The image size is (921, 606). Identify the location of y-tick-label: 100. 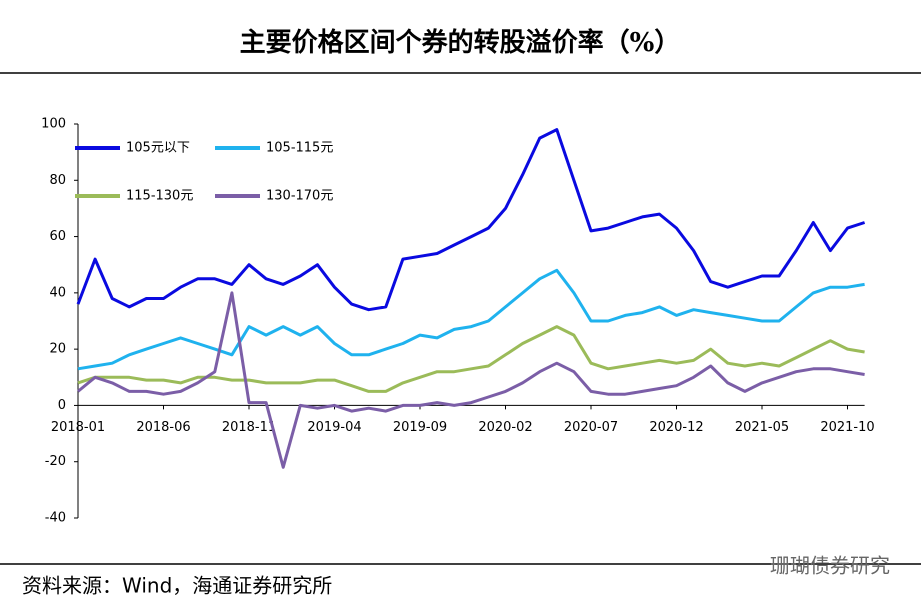
(53, 124).